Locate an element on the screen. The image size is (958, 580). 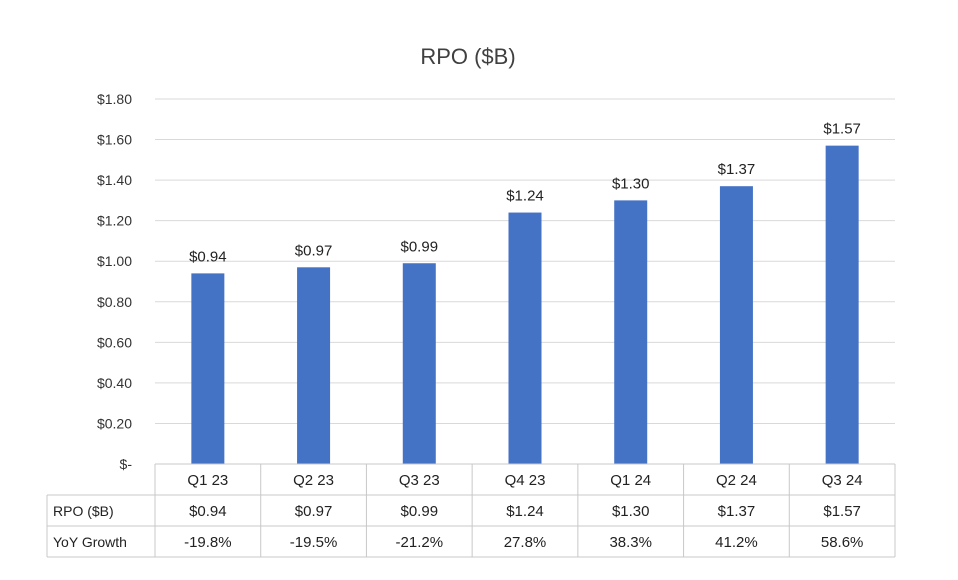
table-cell: -19.5% is located at coordinates (314, 542).